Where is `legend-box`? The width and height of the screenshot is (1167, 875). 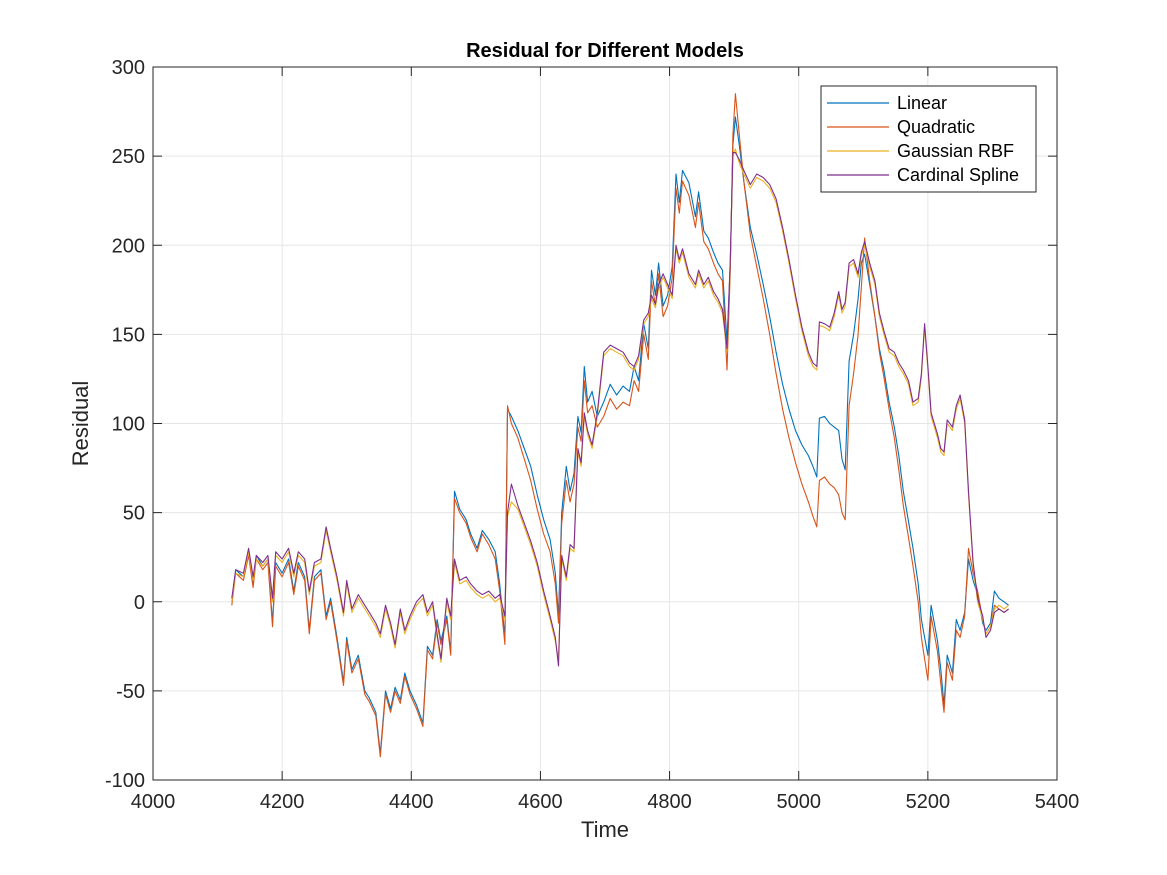
legend-box is located at coordinates (928, 139).